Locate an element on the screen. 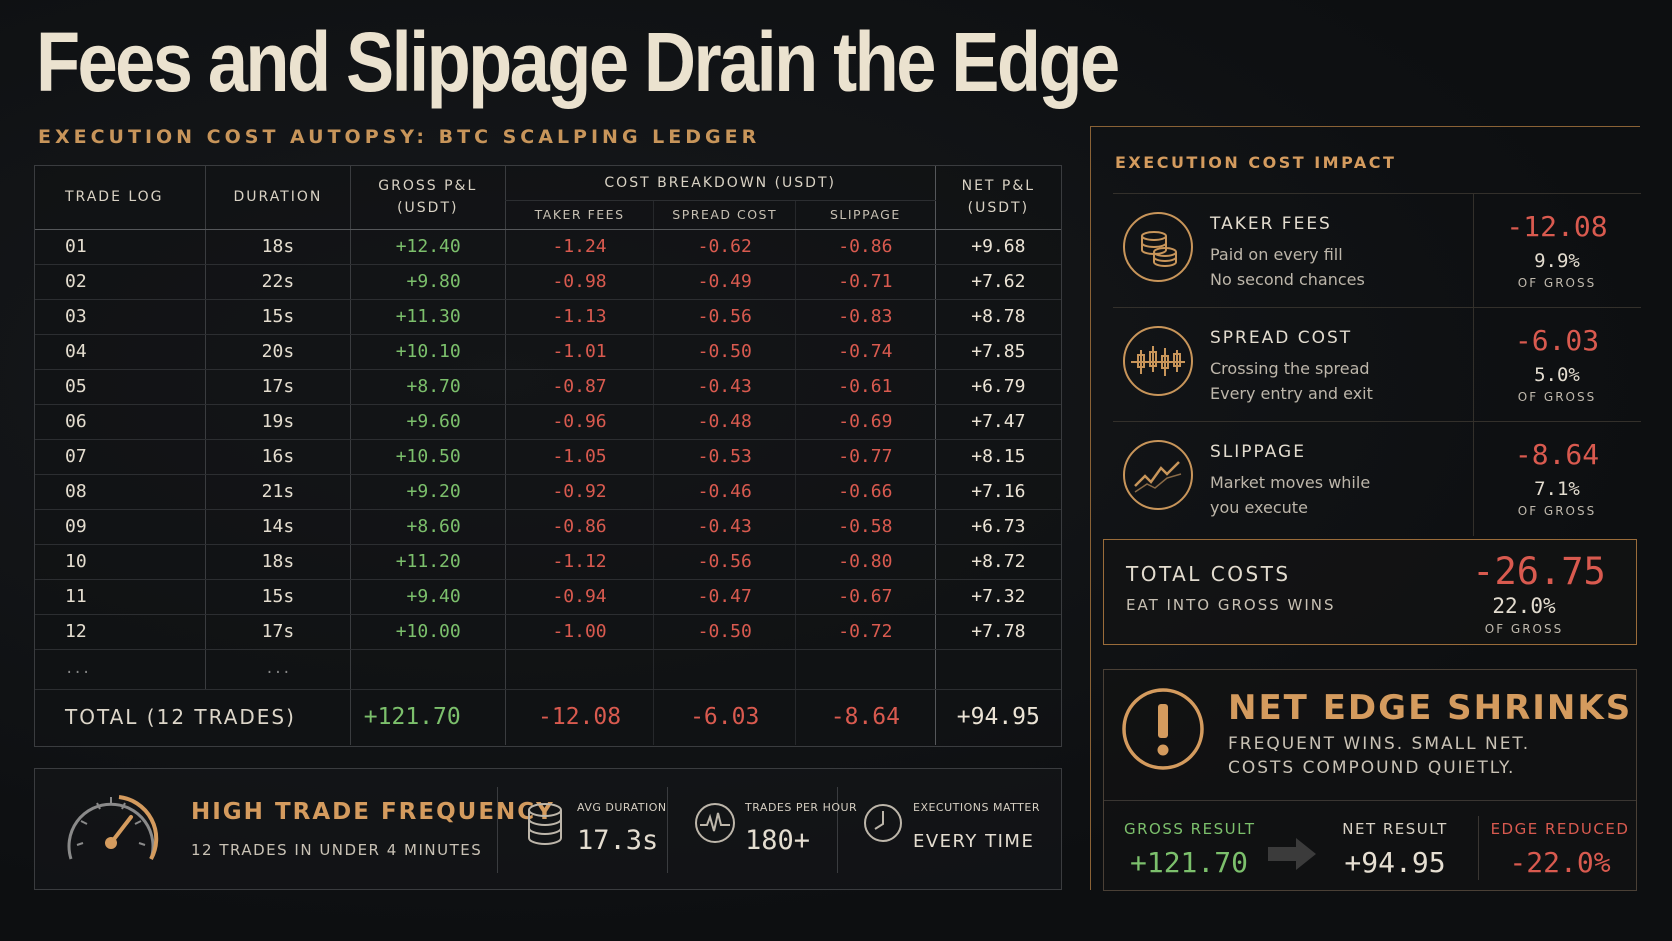 Image resolution: width=1672 pixels, height=941 pixels. impact-name: SPREAD COST is located at coordinates (1281, 338).